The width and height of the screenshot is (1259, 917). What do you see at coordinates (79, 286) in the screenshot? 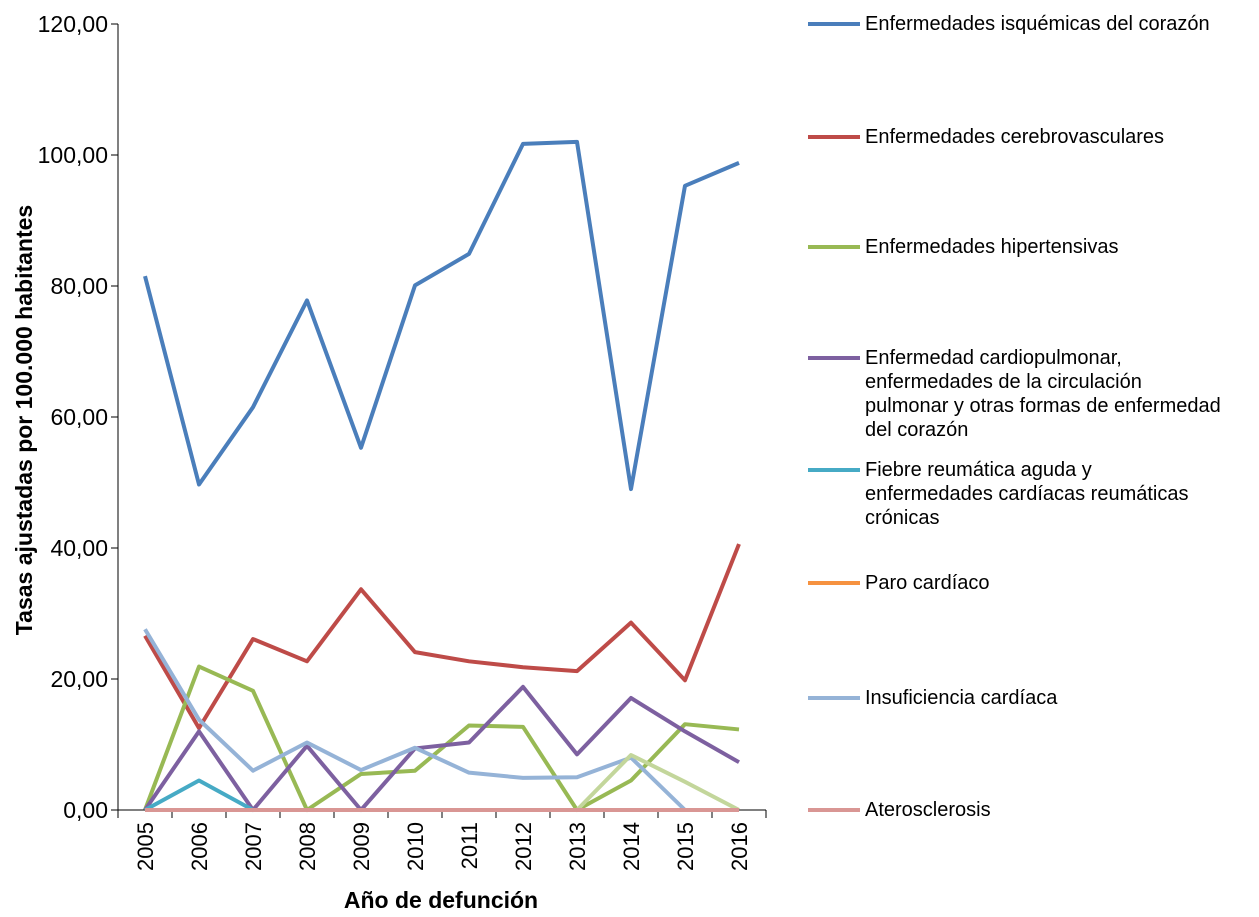
I see `y-tick-label: 80,00` at bounding box center [79, 286].